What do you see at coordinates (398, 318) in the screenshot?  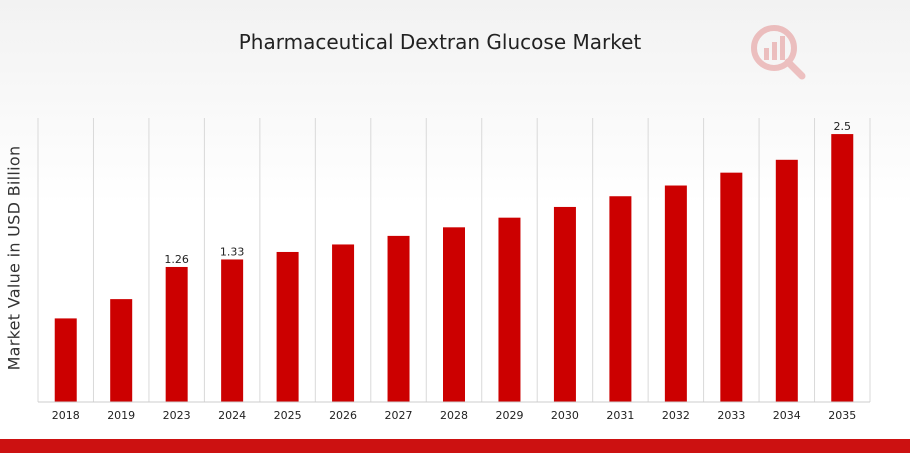 I see `bar-2027` at bounding box center [398, 318].